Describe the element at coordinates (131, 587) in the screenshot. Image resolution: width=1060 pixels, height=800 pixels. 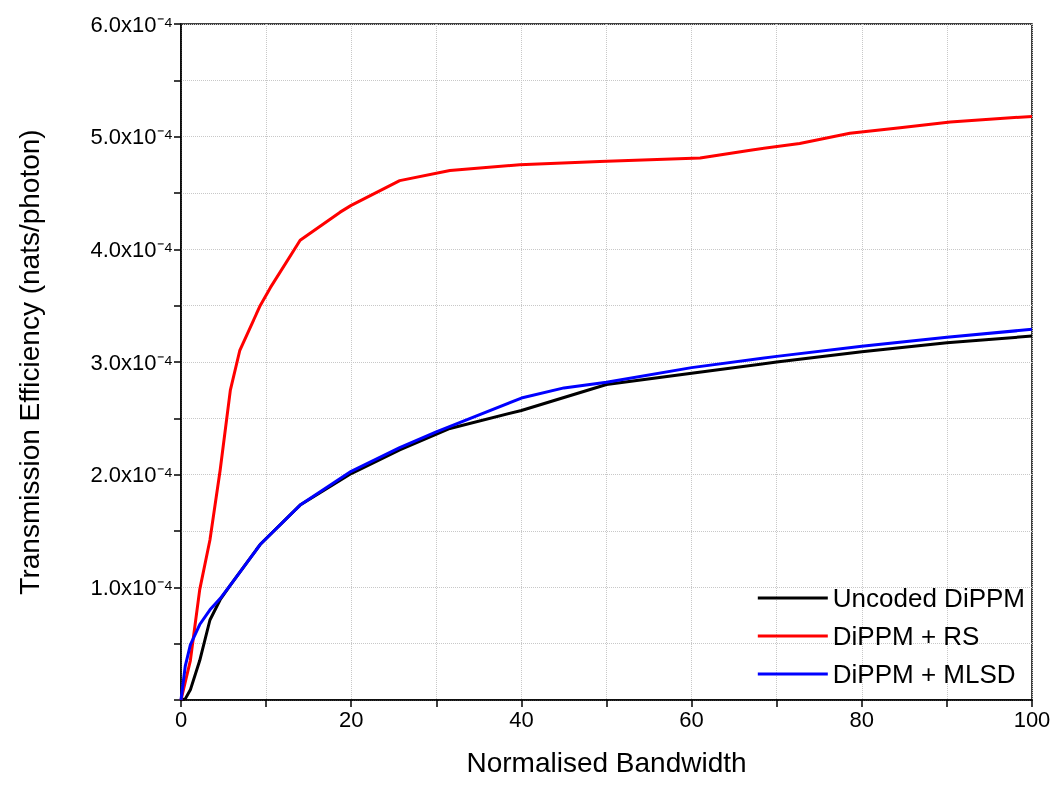
I see `y-tick-label: 1.0x10⁻⁴` at that location.